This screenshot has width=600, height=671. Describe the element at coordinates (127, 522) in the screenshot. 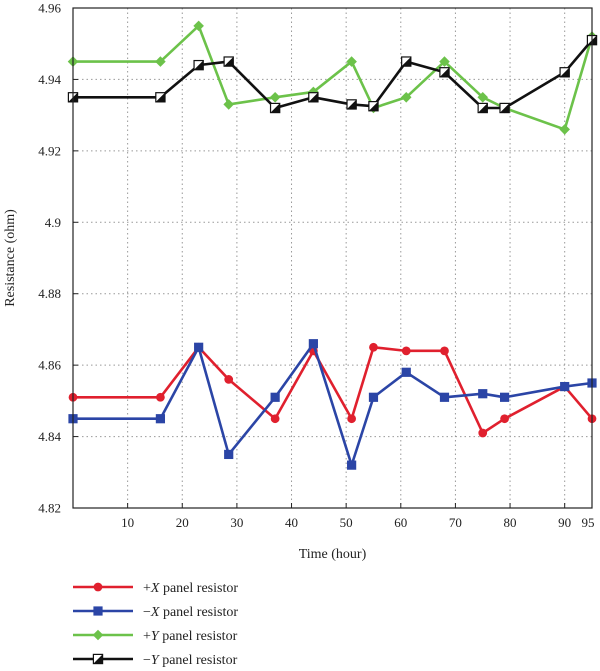

I see `x-tick-label: 10` at that location.